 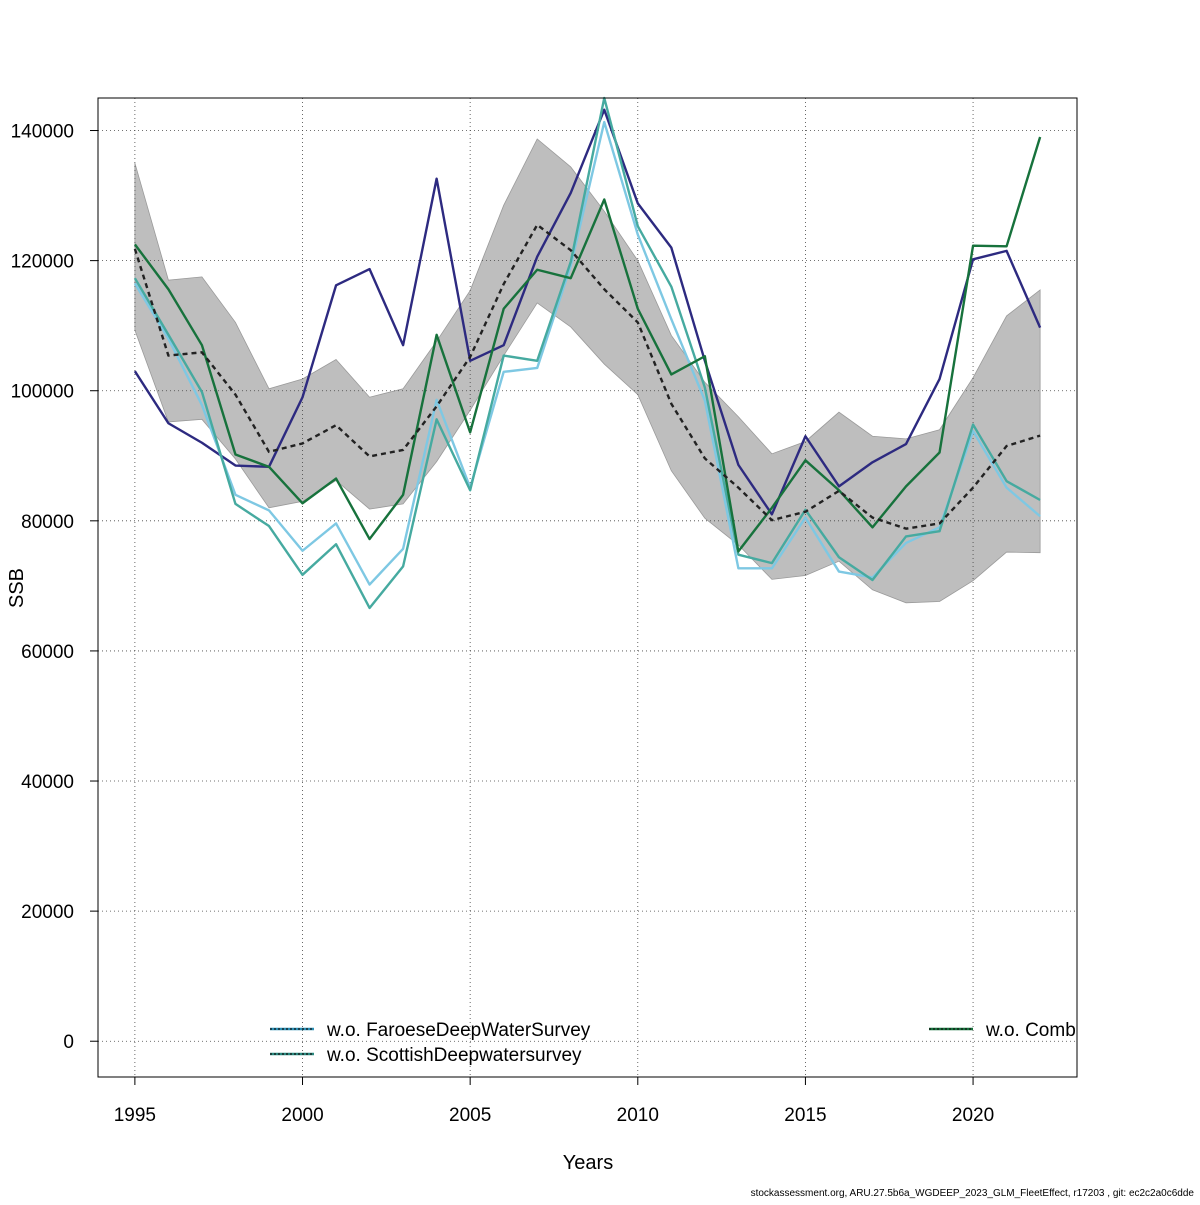 What do you see at coordinates (470, 1115) in the screenshot?
I see `x-tick-label: 2005` at bounding box center [470, 1115].